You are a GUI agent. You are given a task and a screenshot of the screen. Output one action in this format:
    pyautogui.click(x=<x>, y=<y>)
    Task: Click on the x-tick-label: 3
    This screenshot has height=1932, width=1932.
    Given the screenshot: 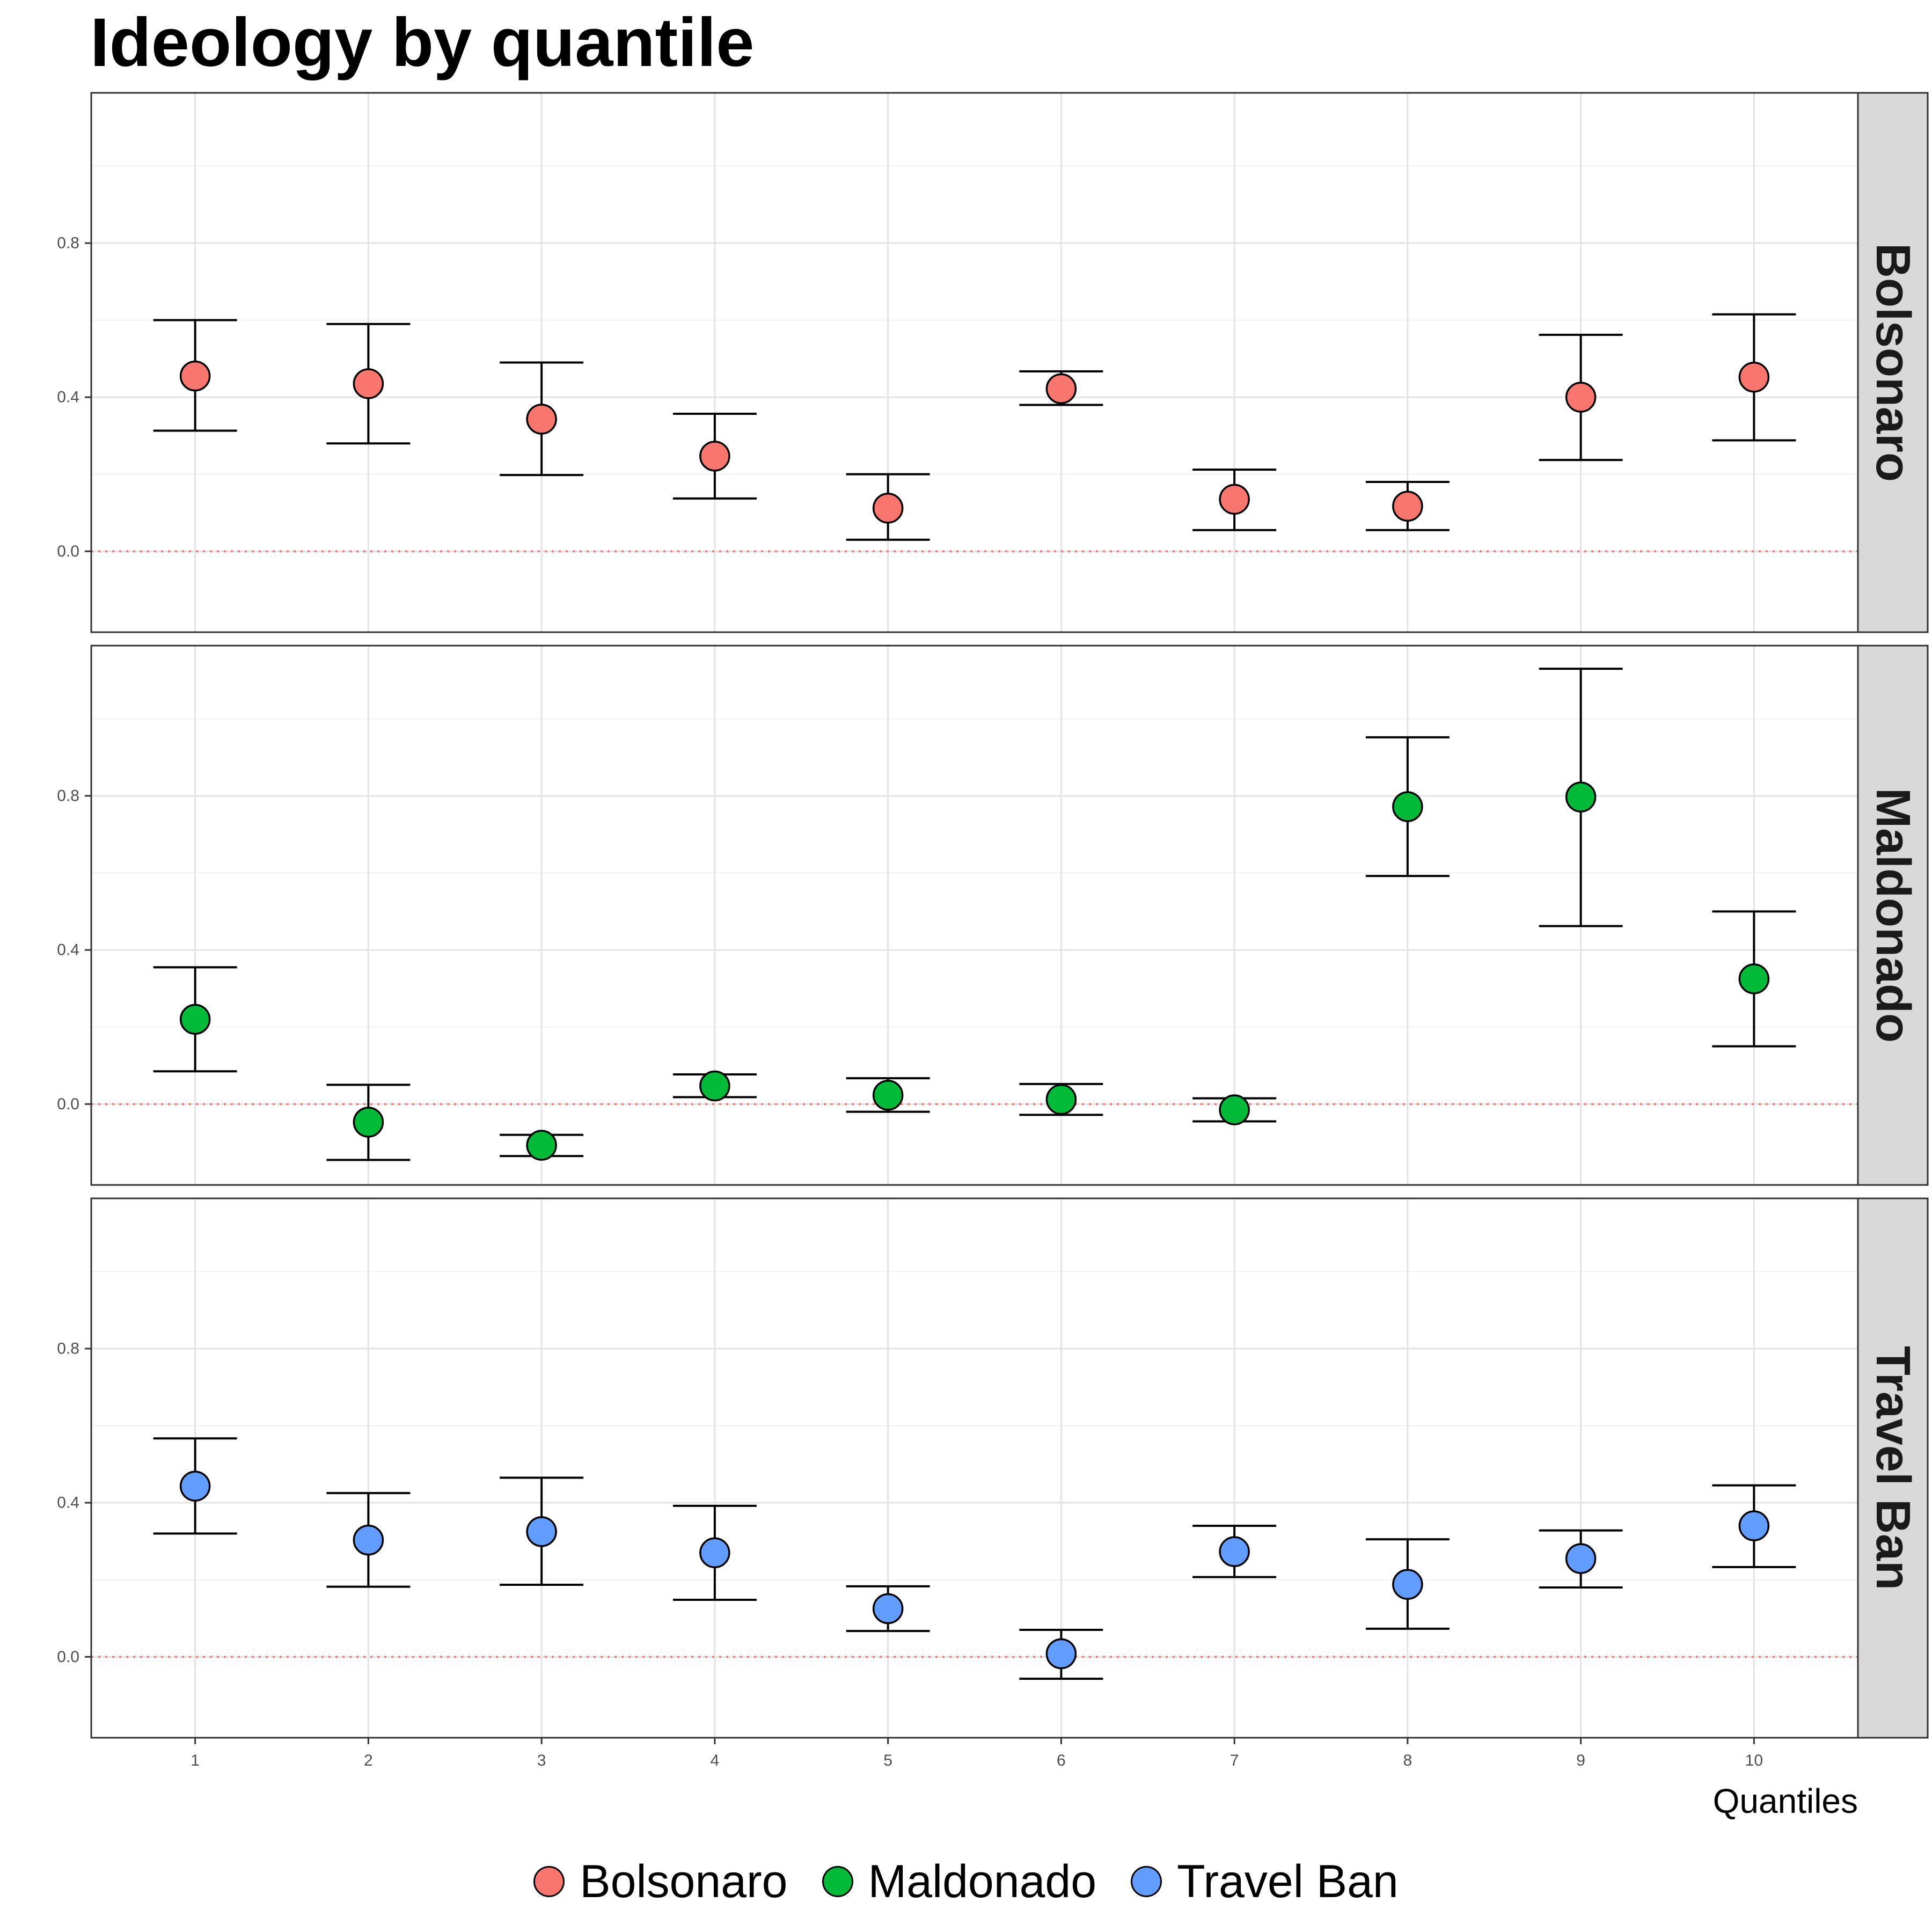 What is the action you would take?
    pyautogui.click(x=541, y=1760)
    